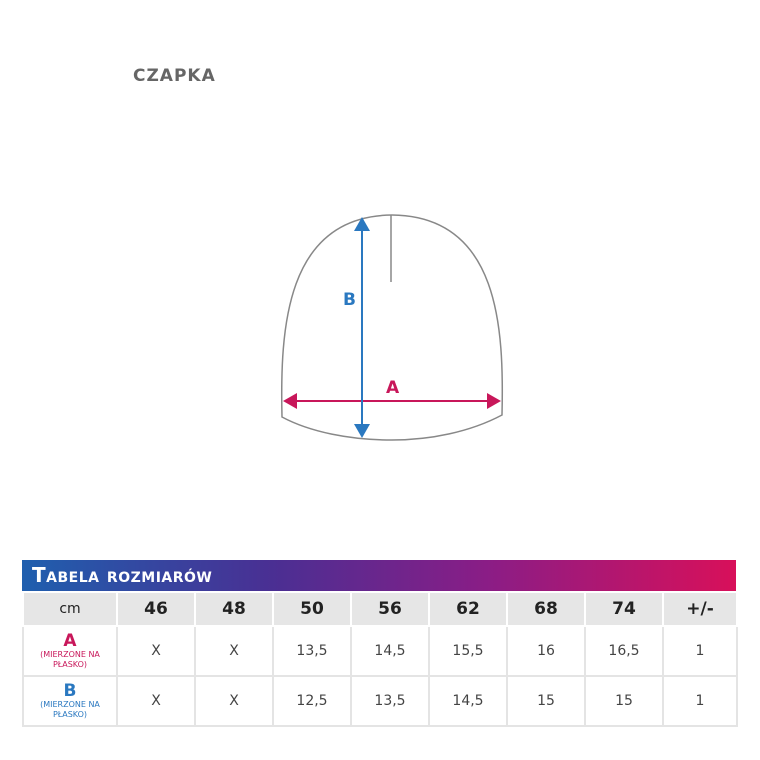  I want to click on header-cell: 48, so click(234, 609).